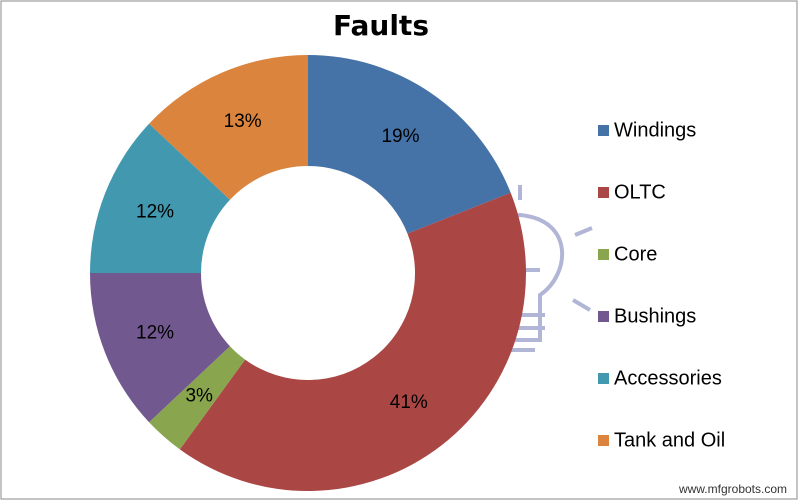 The width and height of the screenshot is (798, 500). Describe the element at coordinates (635, 254) in the screenshot. I see `legend-label: Core` at that location.